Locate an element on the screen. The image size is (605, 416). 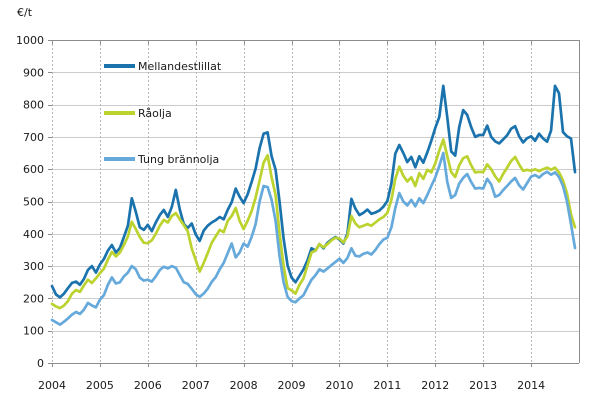
y-axis-tick-label: 700 is located at coordinates (33, 137).